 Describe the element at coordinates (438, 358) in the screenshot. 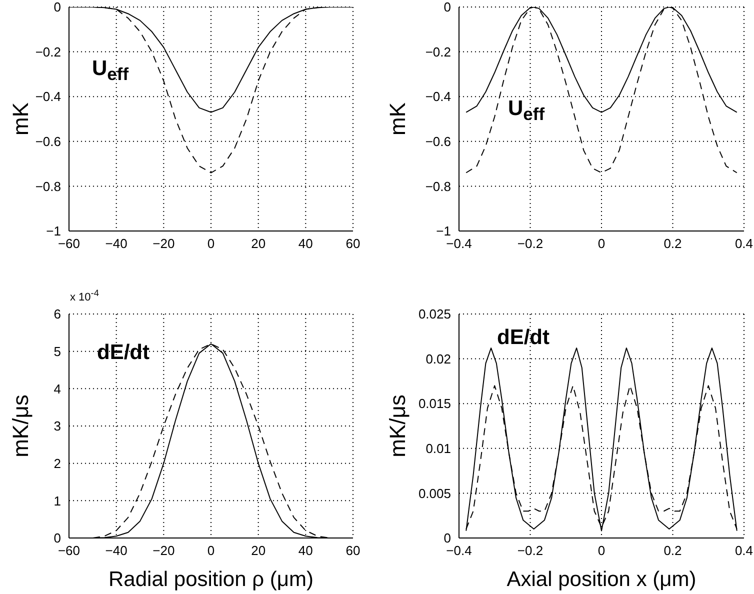

I see `y-tick-label: 0.02` at that location.